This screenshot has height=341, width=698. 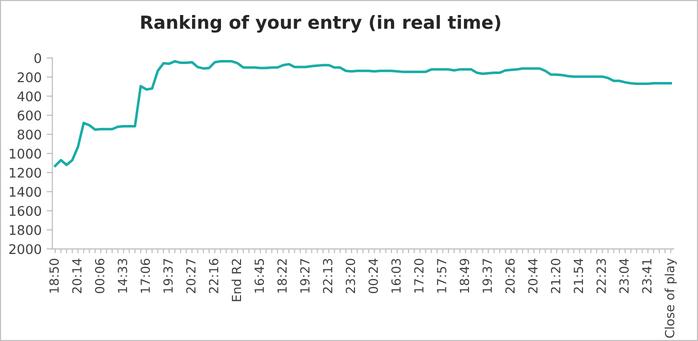 I want to click on y-tick-label: 1400, so click(x=26, y=191).